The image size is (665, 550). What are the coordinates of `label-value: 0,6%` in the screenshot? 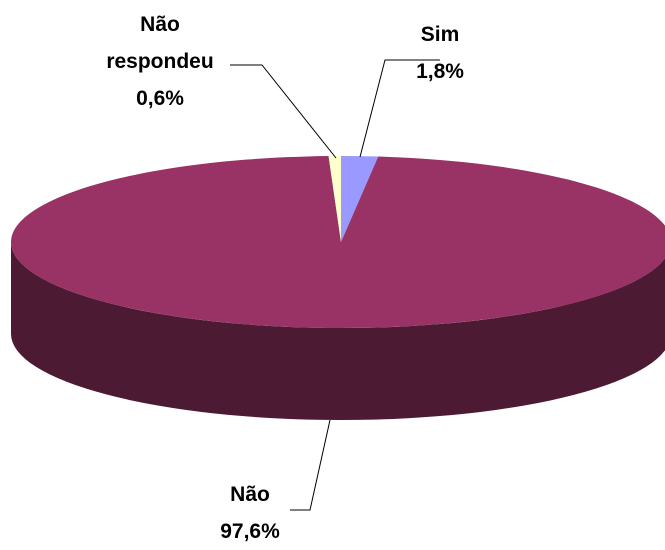 It's located at (160, 98).